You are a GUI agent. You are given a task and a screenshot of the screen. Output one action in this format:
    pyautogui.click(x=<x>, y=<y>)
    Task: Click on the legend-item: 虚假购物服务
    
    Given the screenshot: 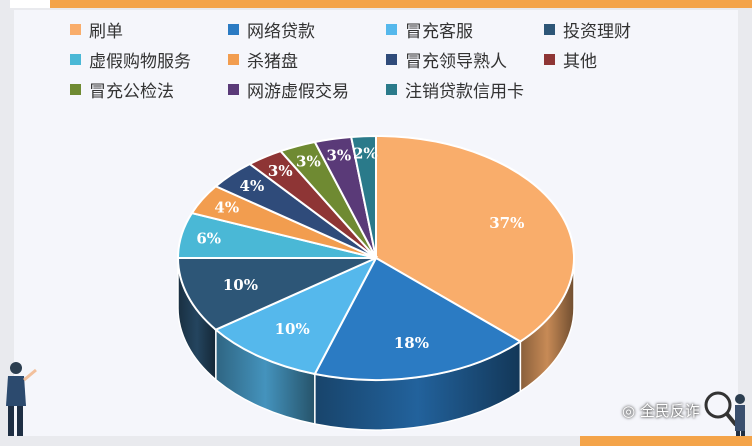 What is the action you would take?
    pyautogui.click(x=149, y=60)
    